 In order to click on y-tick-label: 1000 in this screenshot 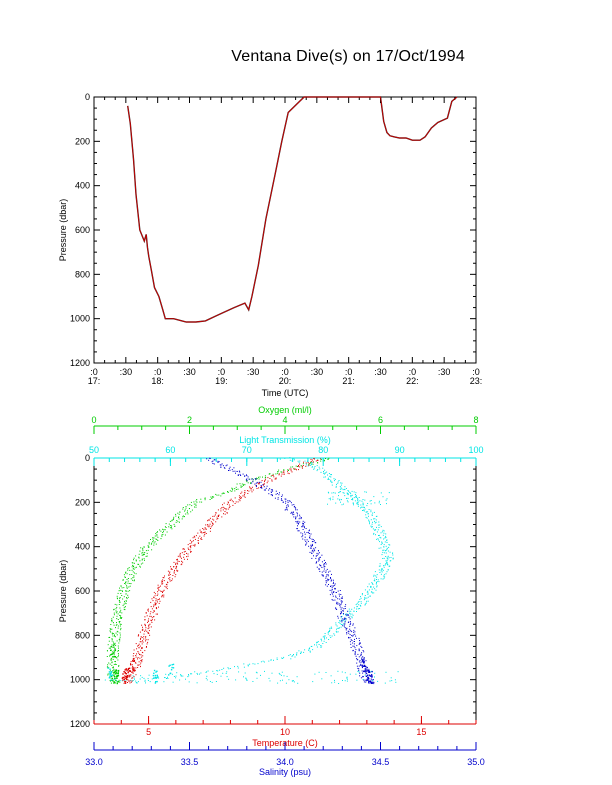, I will do `click(80, 680)`.